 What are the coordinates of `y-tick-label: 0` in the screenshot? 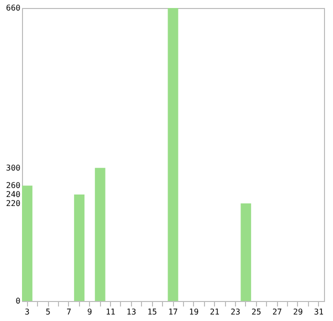 It's located at (18, 301).